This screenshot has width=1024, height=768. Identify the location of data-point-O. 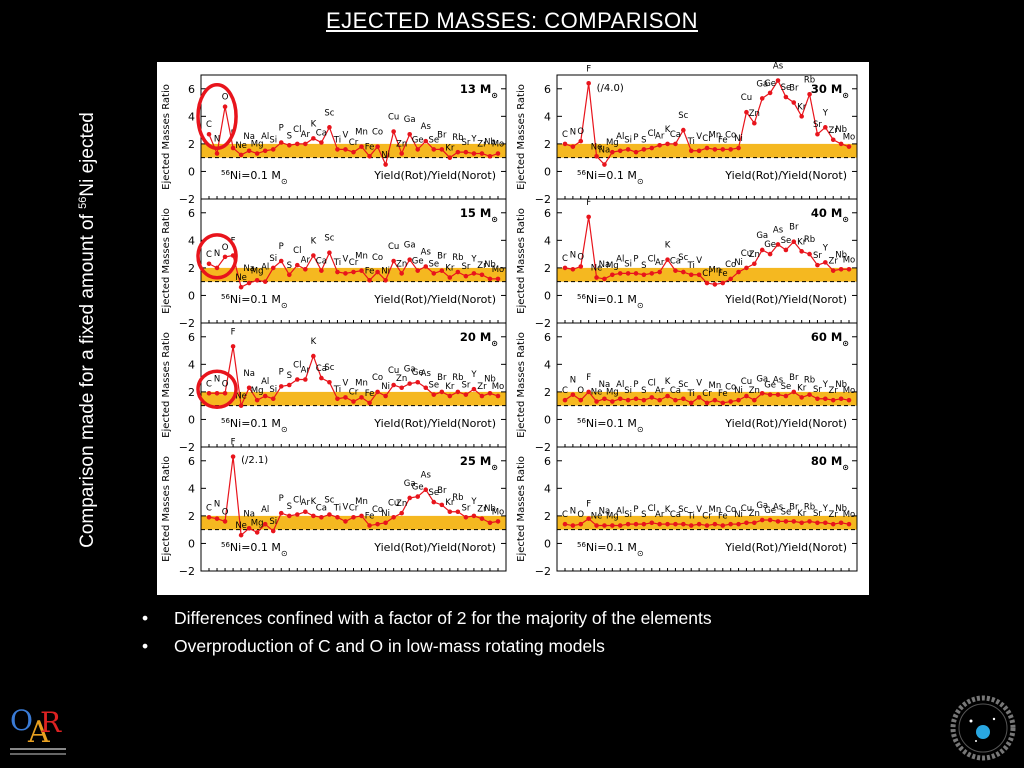
(581, 141).